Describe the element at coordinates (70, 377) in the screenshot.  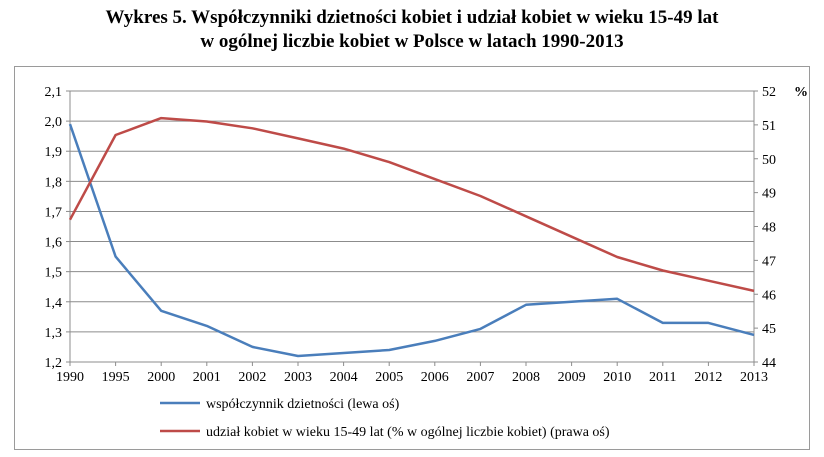
I see `x-tick-label: 1990` at that location.